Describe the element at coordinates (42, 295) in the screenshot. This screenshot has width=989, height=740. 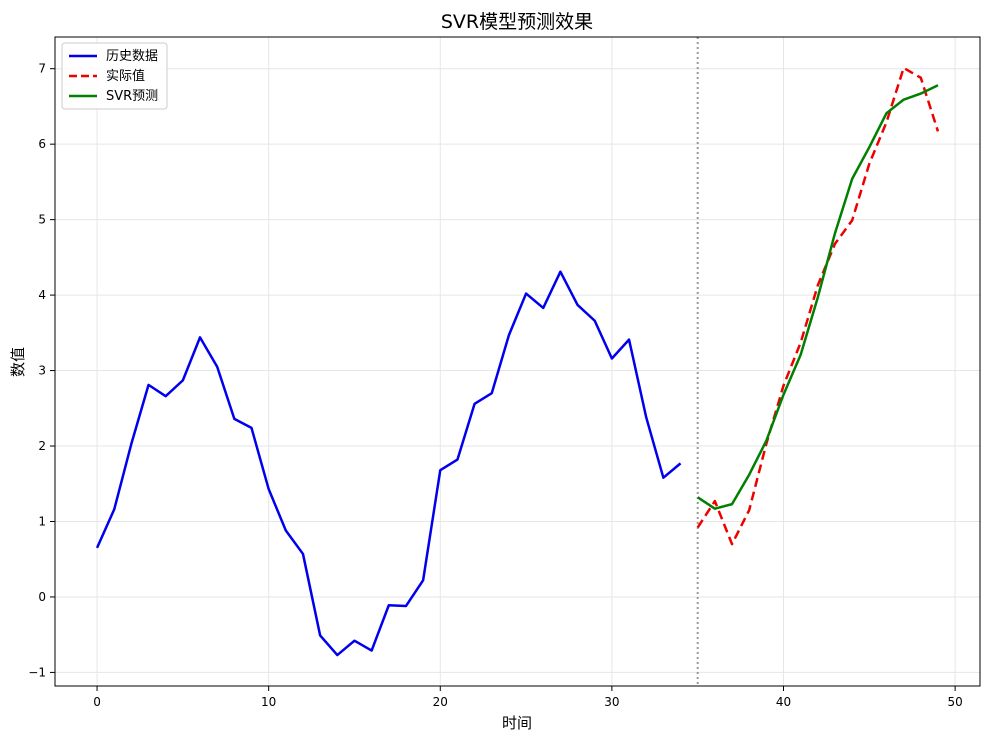
I see `y-tick-label-5: 4` at that location.